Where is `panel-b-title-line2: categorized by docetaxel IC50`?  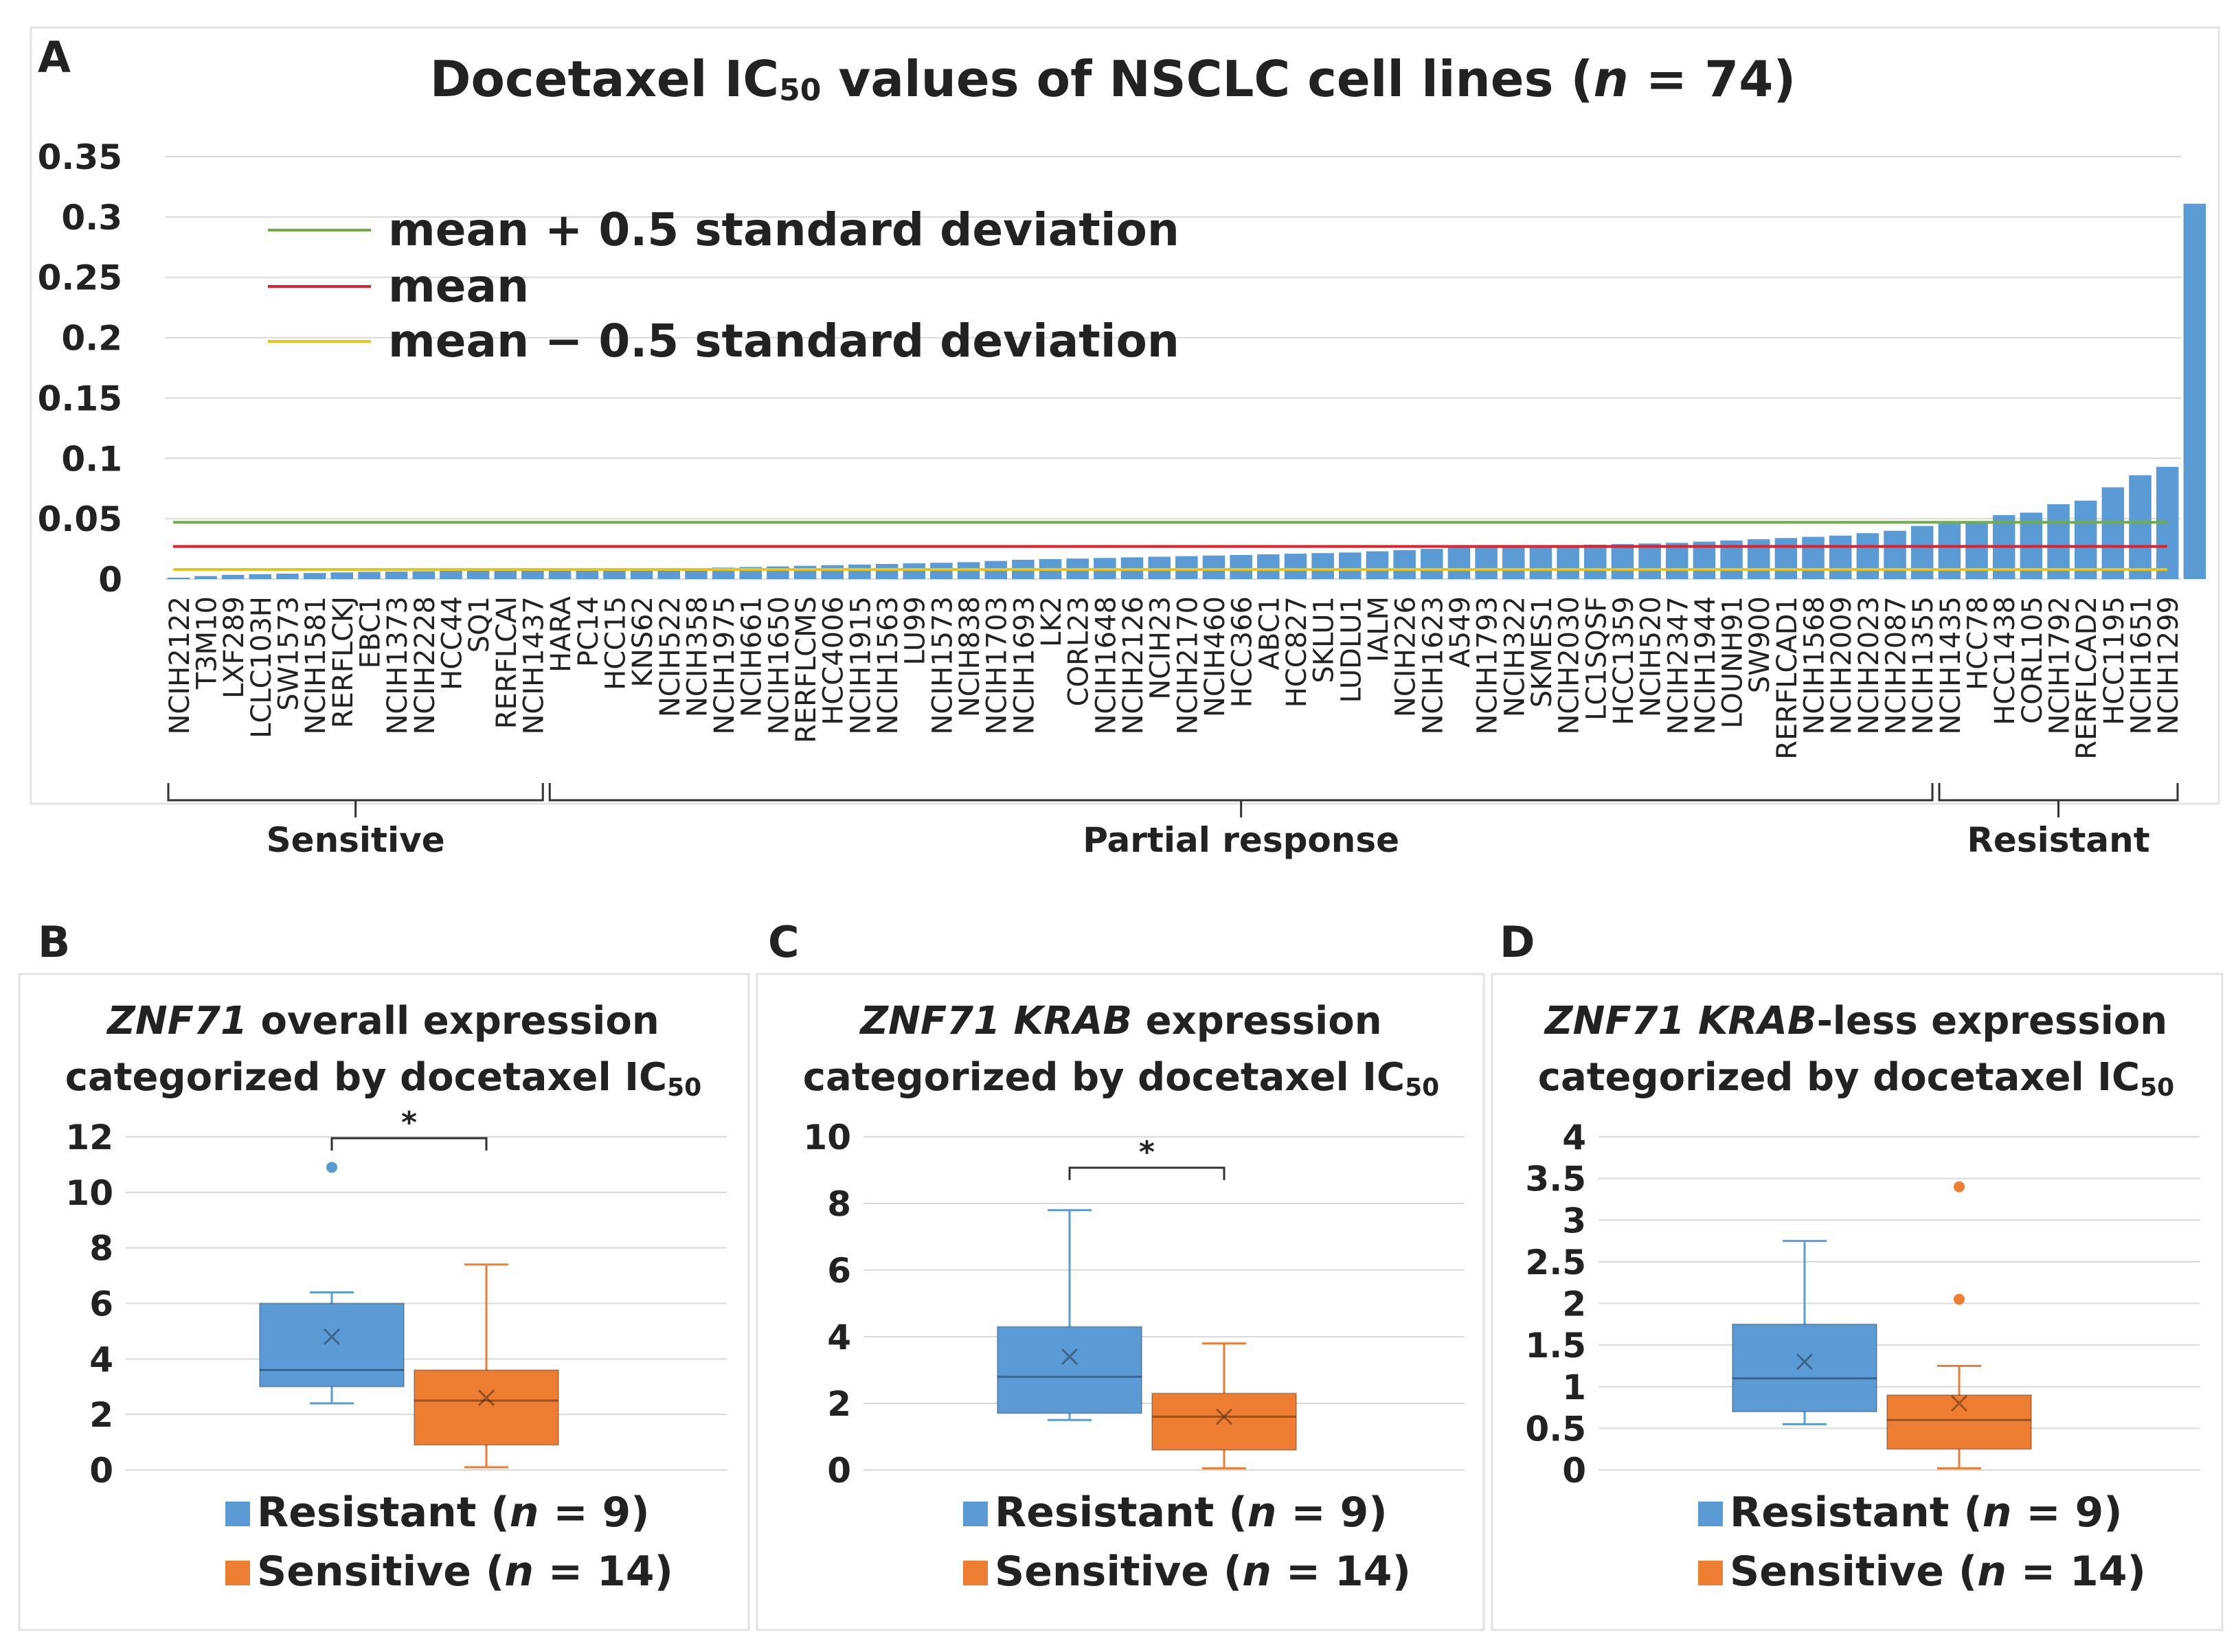 panel-b-title-line2: categorized by docetaxel IC50 is located at coordinates (383, 1078).